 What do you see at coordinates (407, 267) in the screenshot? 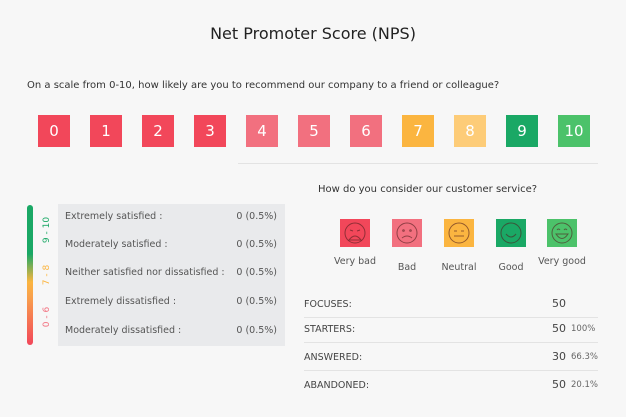
I see `face-label: Bad` at bounding box center [407, 267].